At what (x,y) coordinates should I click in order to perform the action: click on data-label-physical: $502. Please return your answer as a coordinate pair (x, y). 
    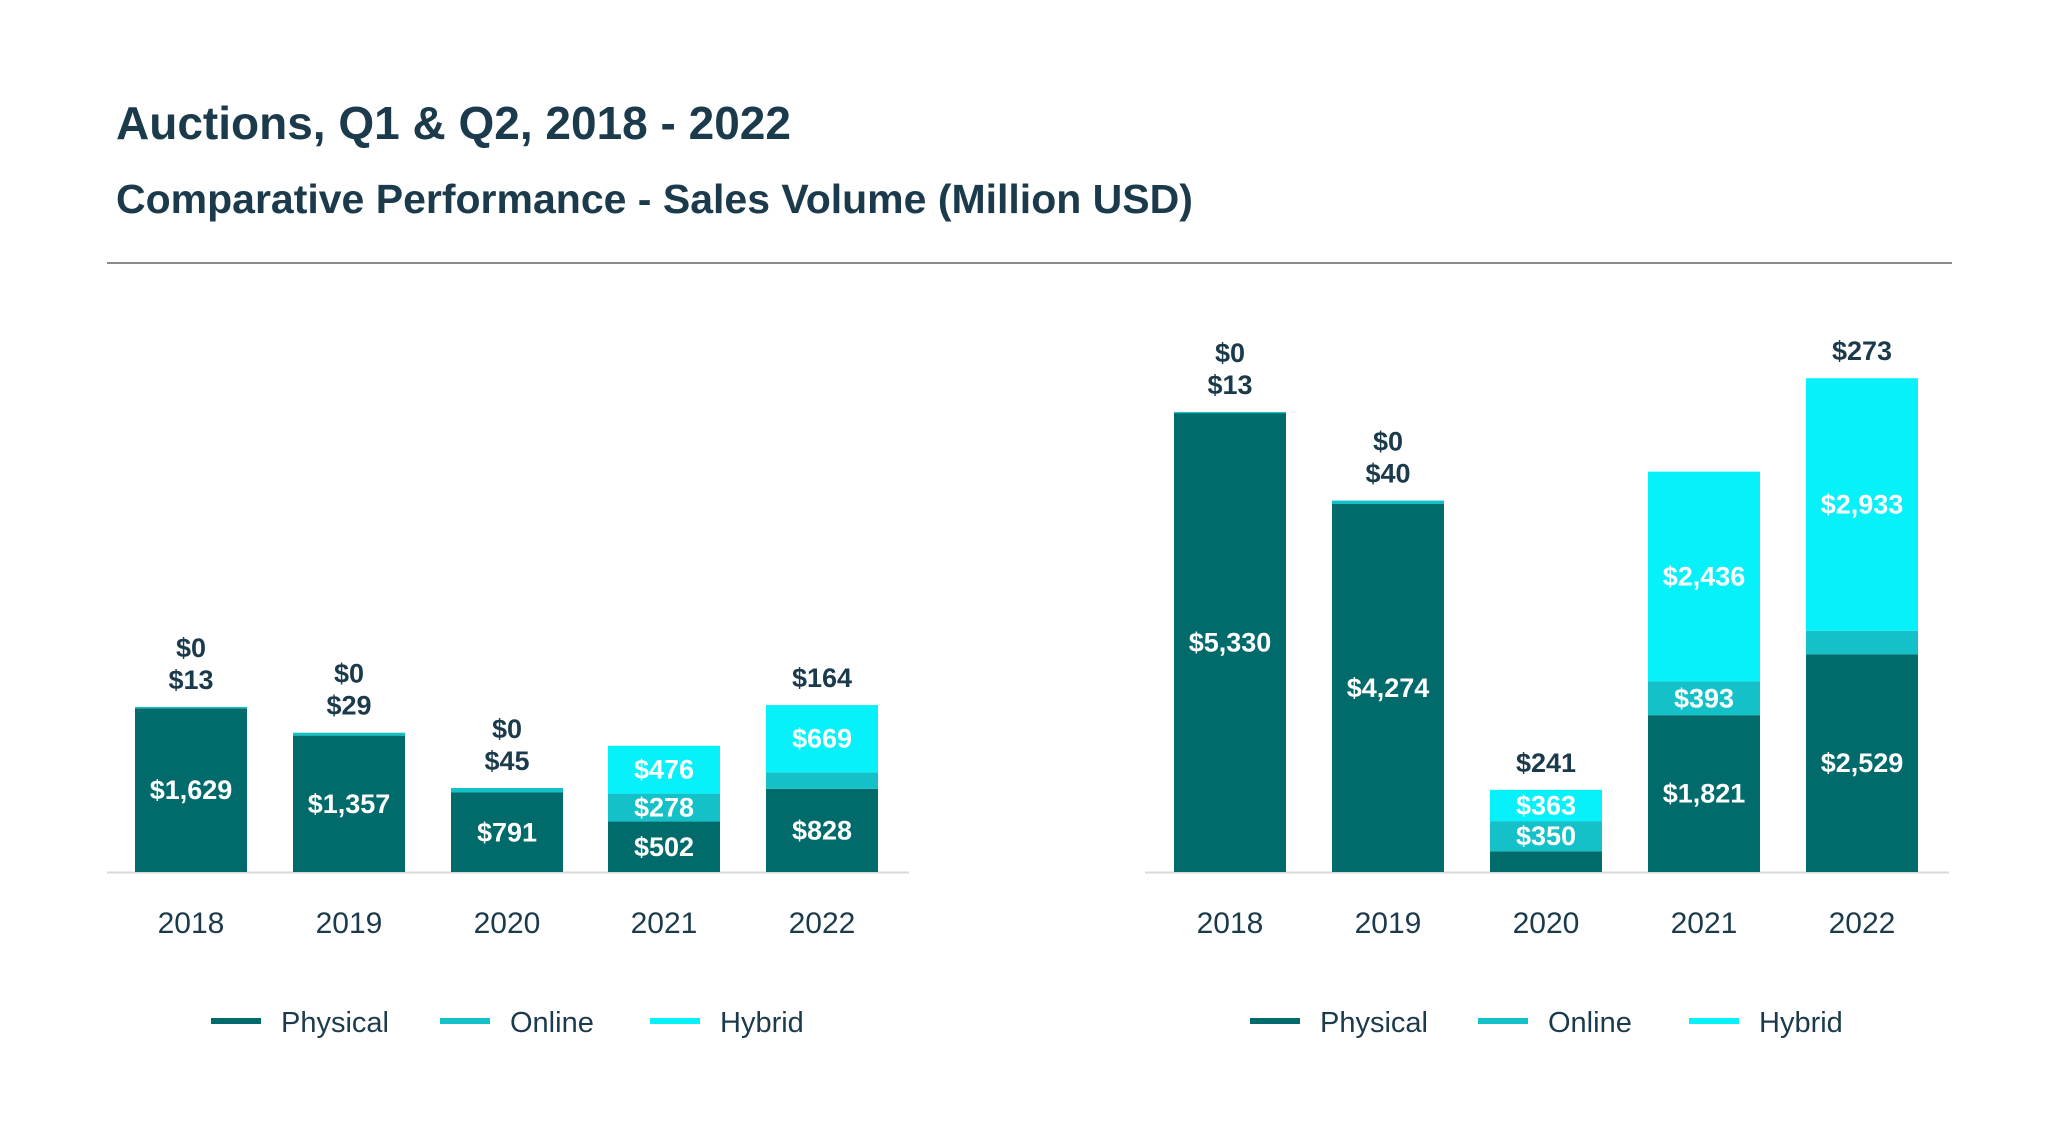
    Looking at the image, I should click on (664, 847).